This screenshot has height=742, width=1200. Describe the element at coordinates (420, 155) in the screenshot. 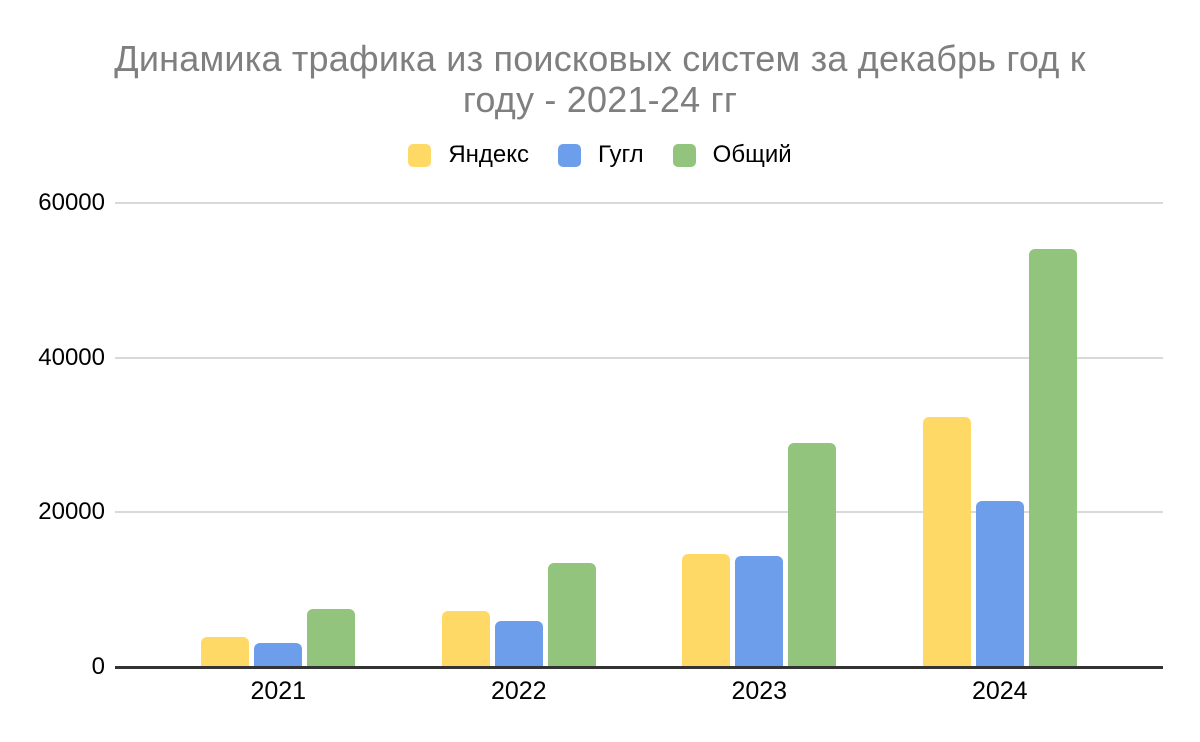

I see `legend-swatch-yandex` at that location.